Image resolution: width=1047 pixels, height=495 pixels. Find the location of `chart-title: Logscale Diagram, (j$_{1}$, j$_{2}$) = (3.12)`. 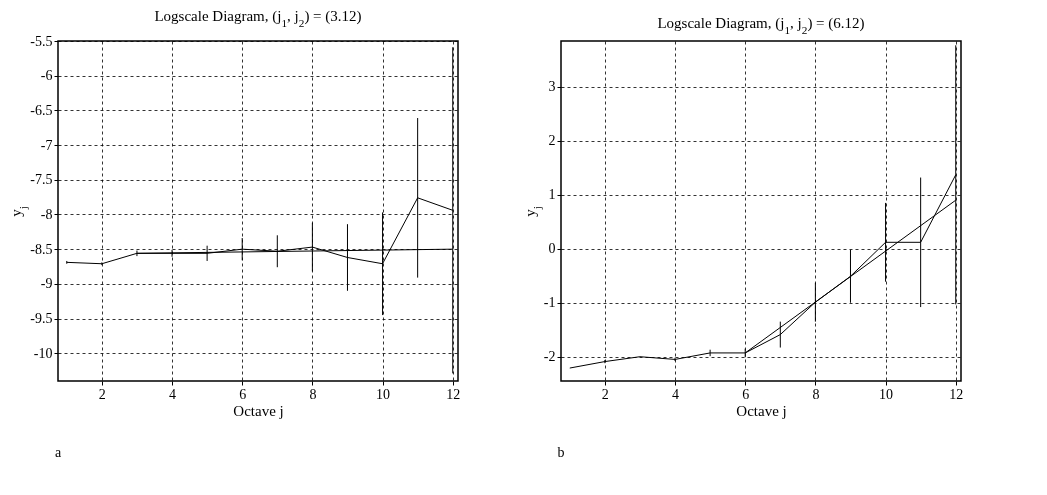

chart-title: Logscale Diagram, (j$_{1}$, j$_{2}$) = (3.12) is located at coordinates (258, 18).